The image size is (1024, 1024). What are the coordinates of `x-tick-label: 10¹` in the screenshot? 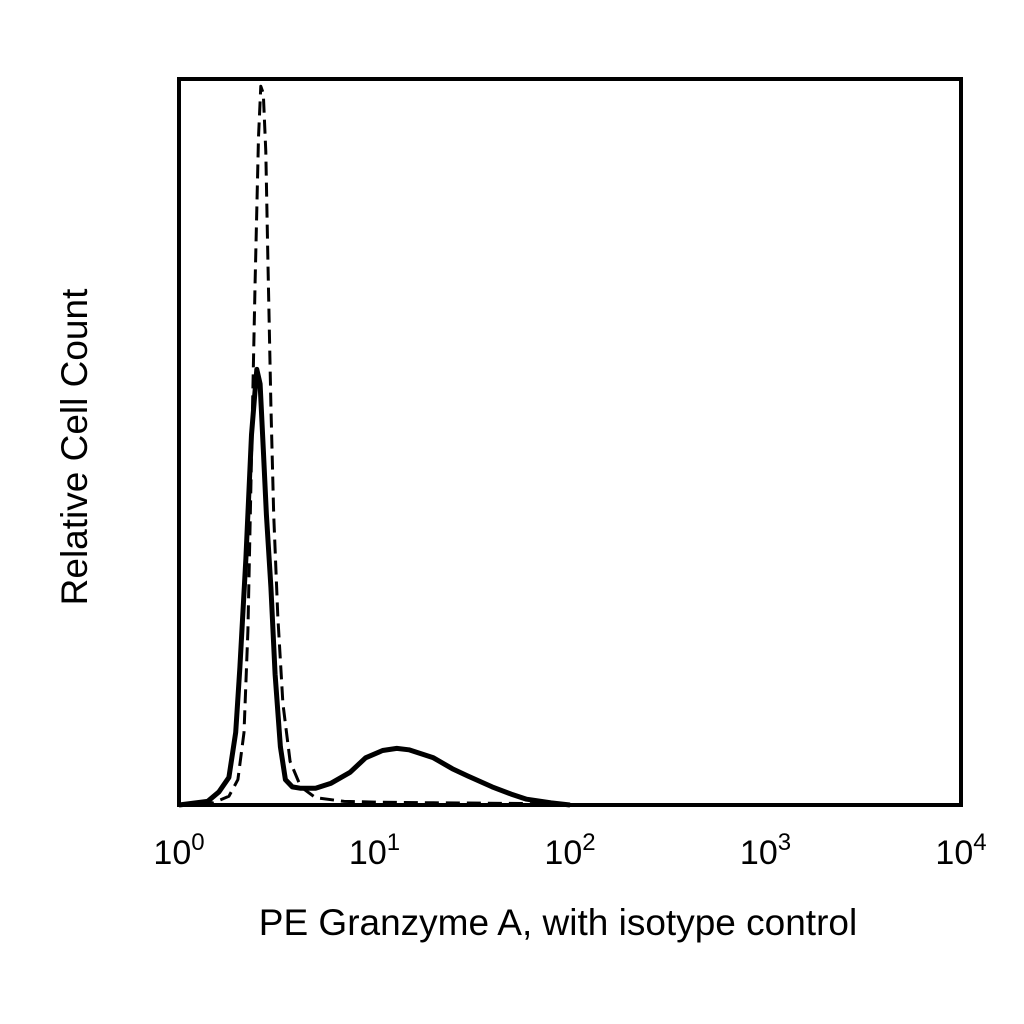 It's located at (374, 850).